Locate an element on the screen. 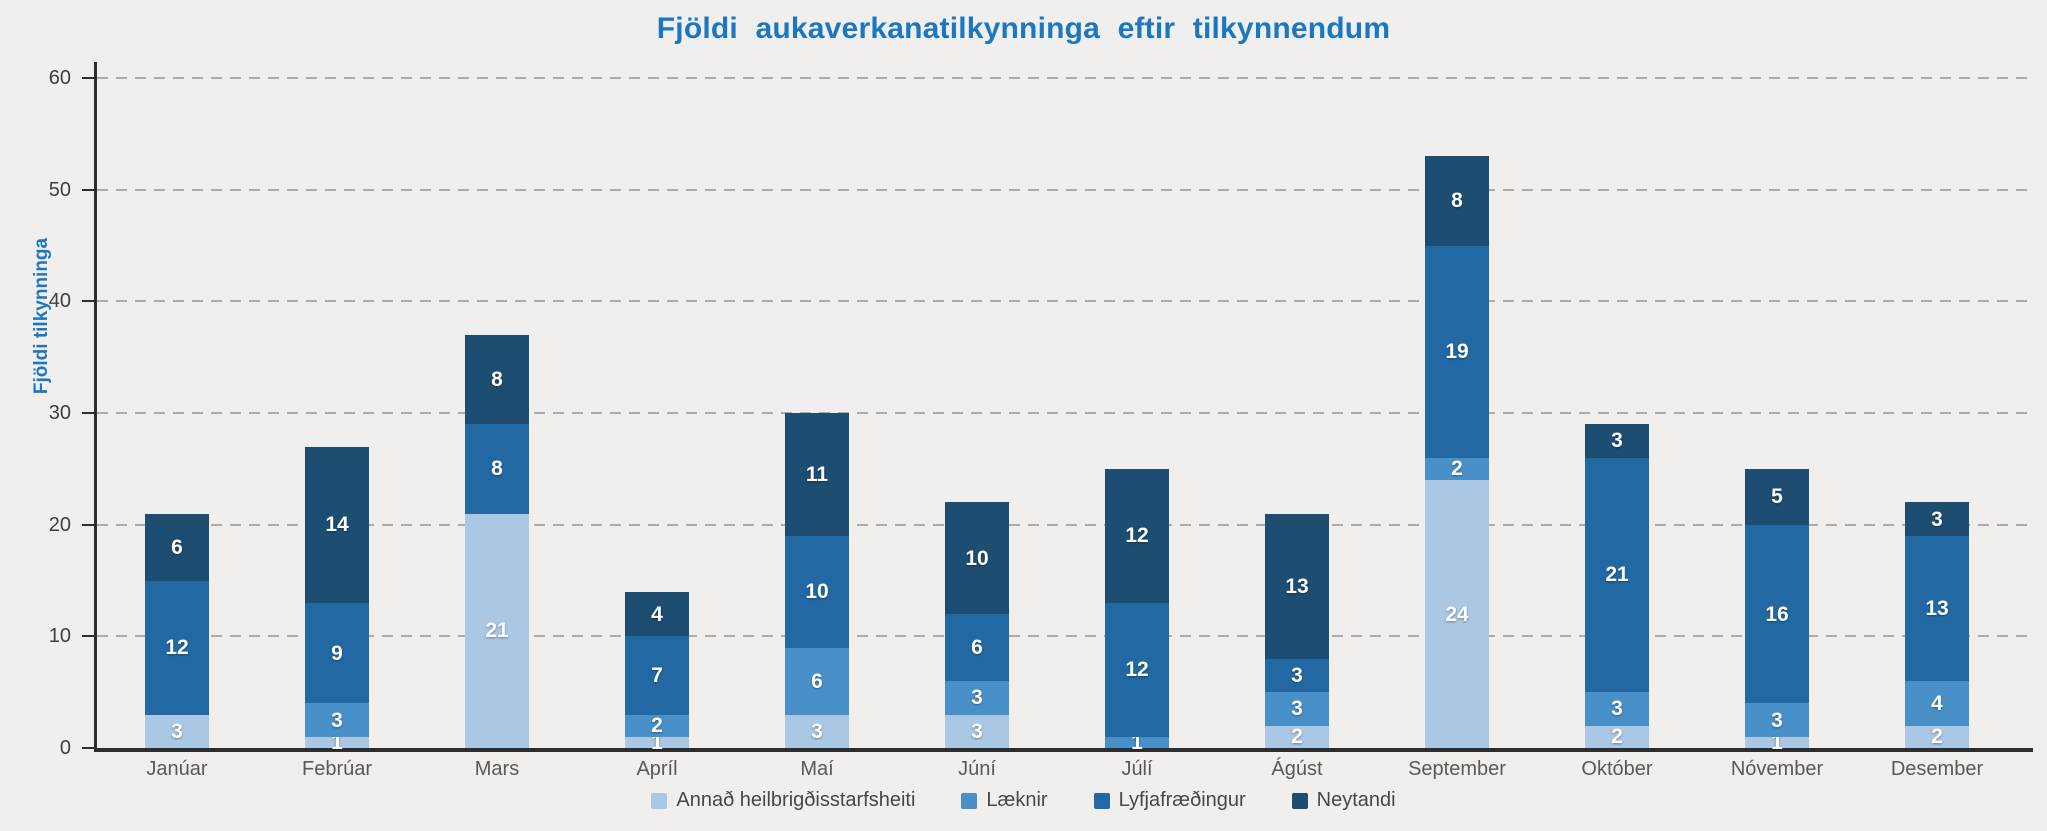 This screenshot has height=831, width=2047. stacked-bar: 24 2 19 8 is located at coordinates (1457, 452).